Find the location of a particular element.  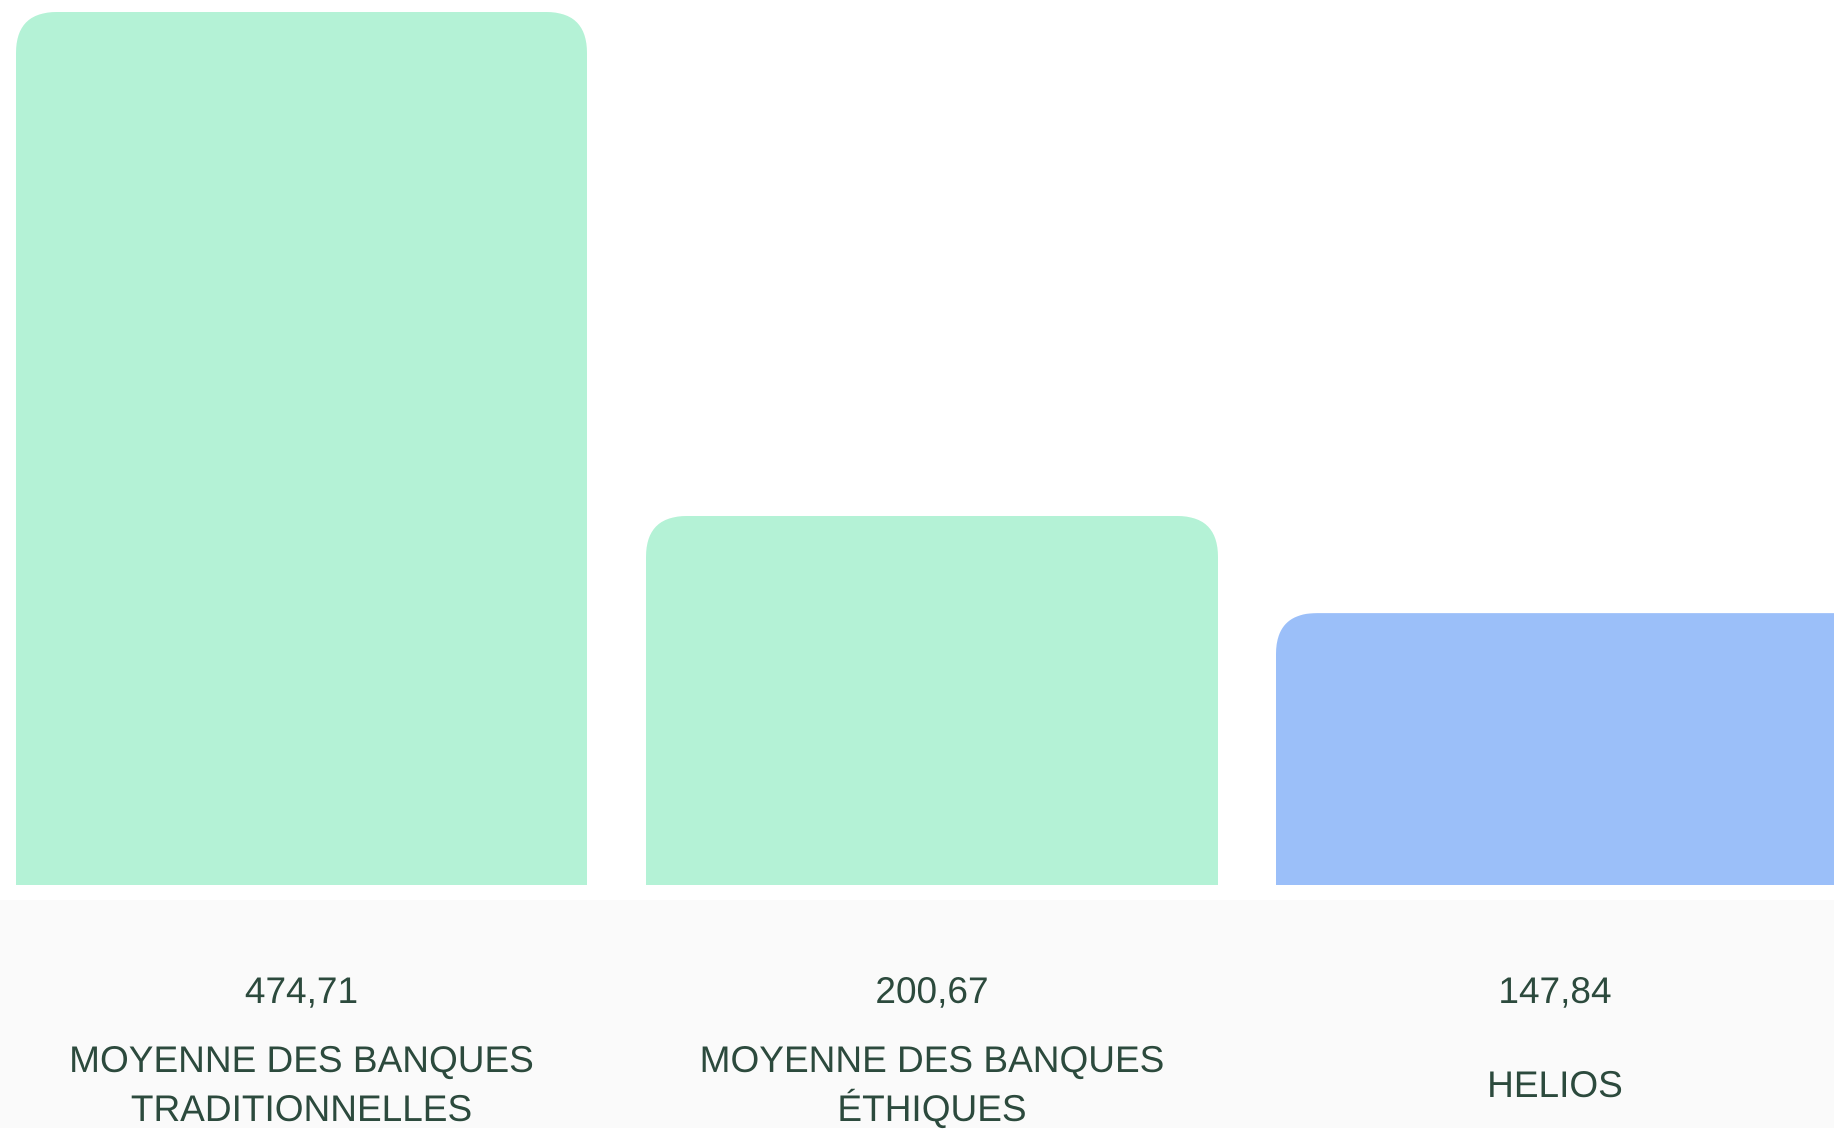

value-label: 200,67 is located at coordinates (932, 990).